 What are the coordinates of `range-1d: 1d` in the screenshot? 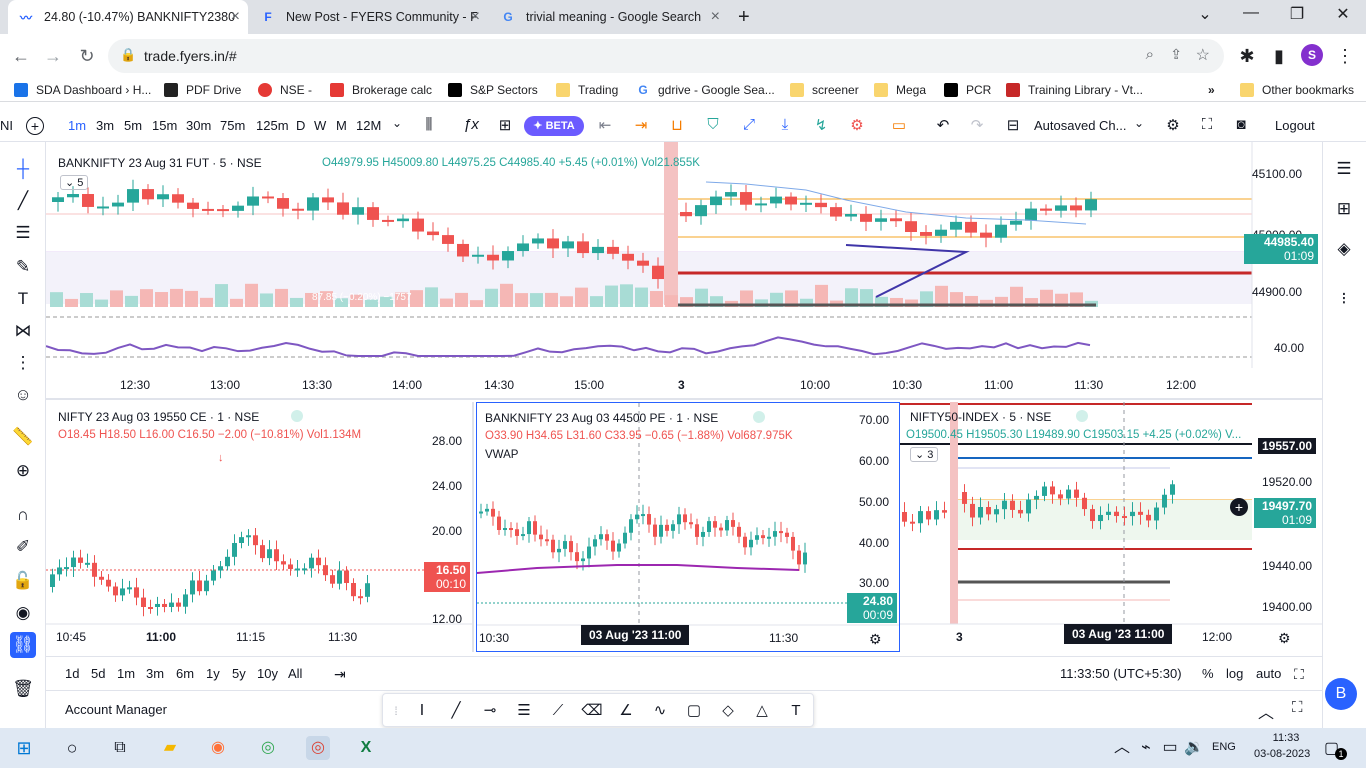 It's located at (72, 673).